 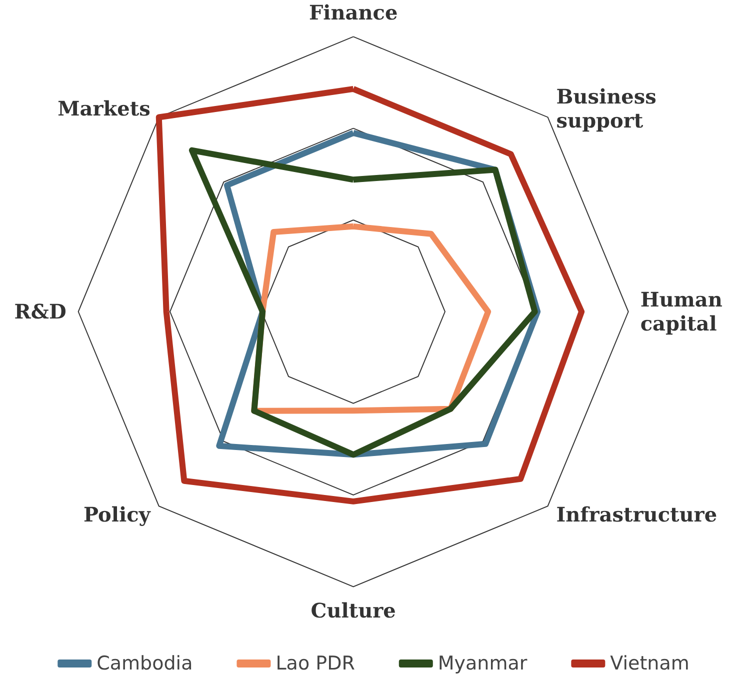 I want to click on legend-label: Myanmar, so click(x=483, y=663).